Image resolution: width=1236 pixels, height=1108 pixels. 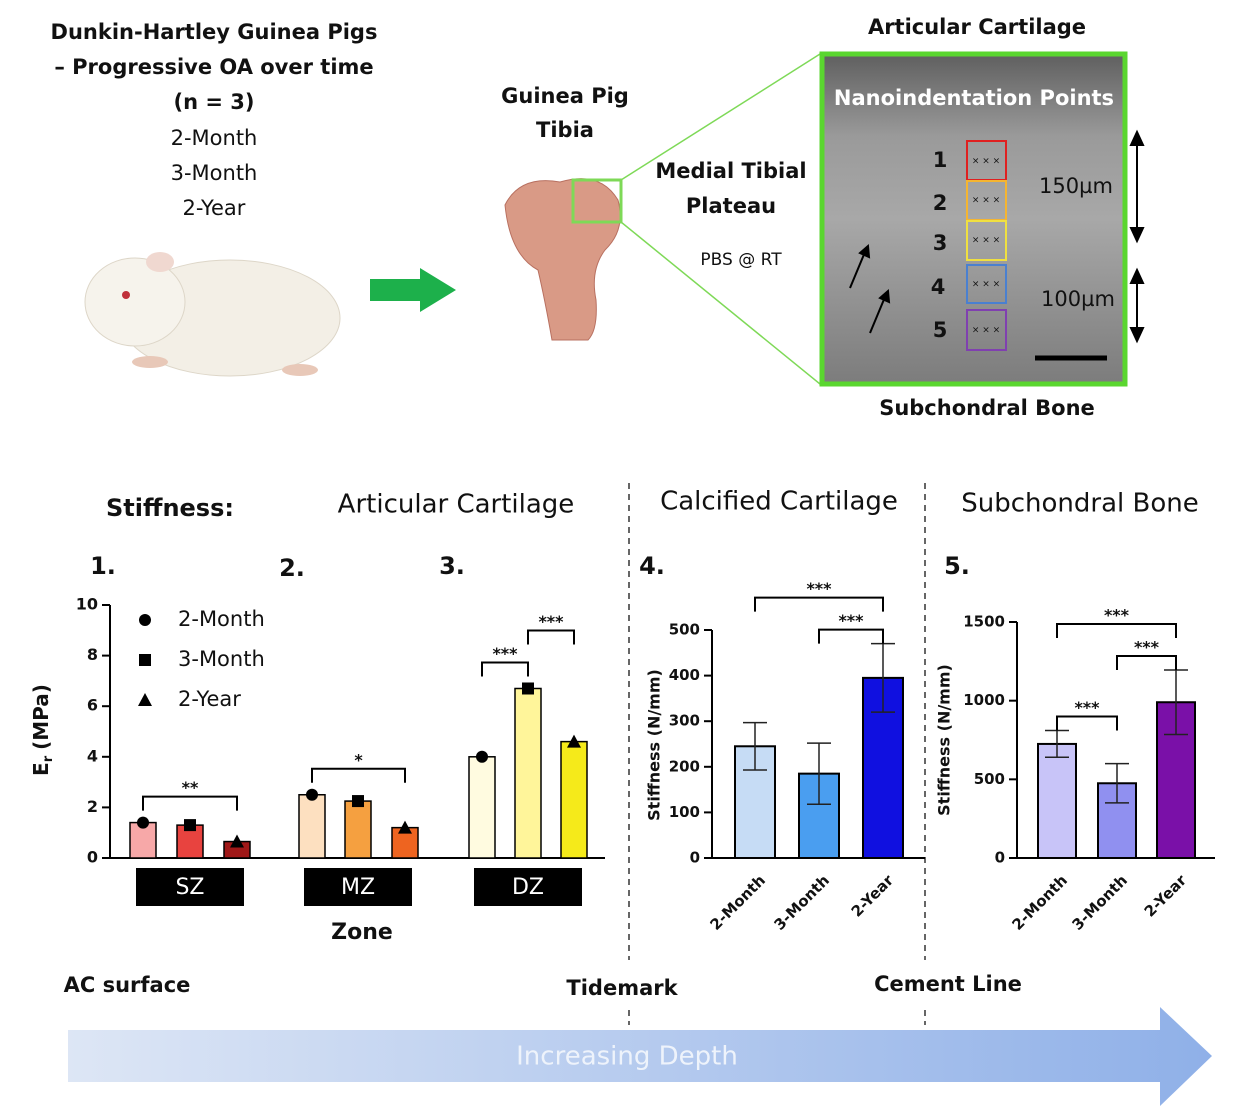 What do you see at coordinates (622, 988) in the screenshot?
I see `landmark: Tidemark` at bounding box center [622, 988].